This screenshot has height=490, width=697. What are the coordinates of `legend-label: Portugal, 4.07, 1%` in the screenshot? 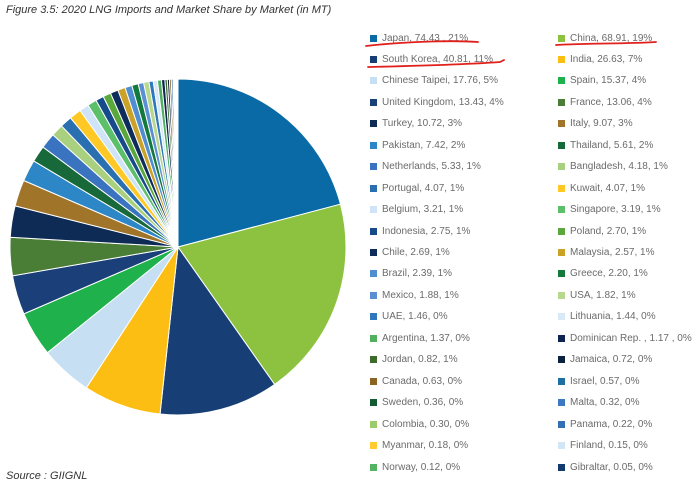 It's located at (423, 188).